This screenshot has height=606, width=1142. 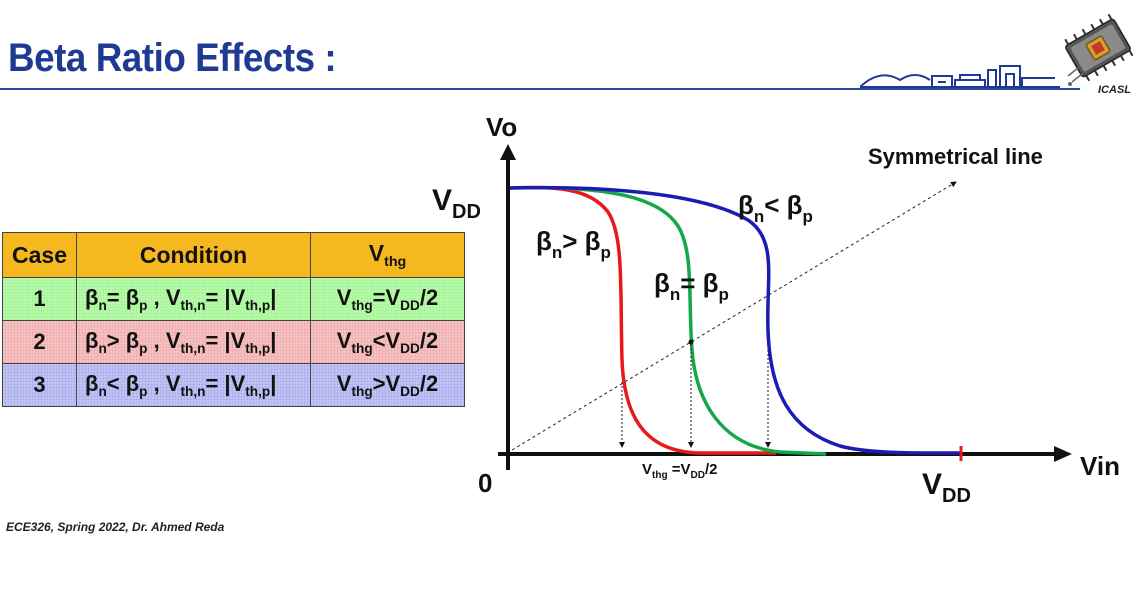 I want to click on origin-label: 0, so click(x=485, y=483).